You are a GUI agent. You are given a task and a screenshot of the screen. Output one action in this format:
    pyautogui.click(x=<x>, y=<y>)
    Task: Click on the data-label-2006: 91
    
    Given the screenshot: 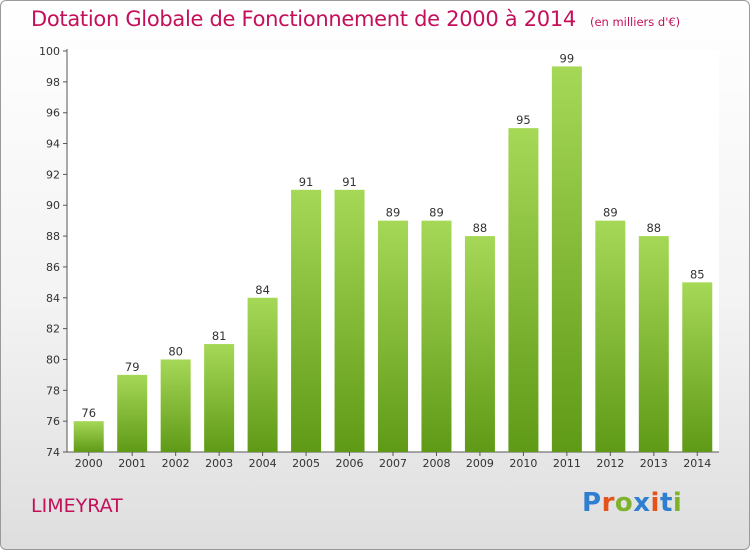 What is the action you would take?
    pyautogui.click(x=349, y=182)
    